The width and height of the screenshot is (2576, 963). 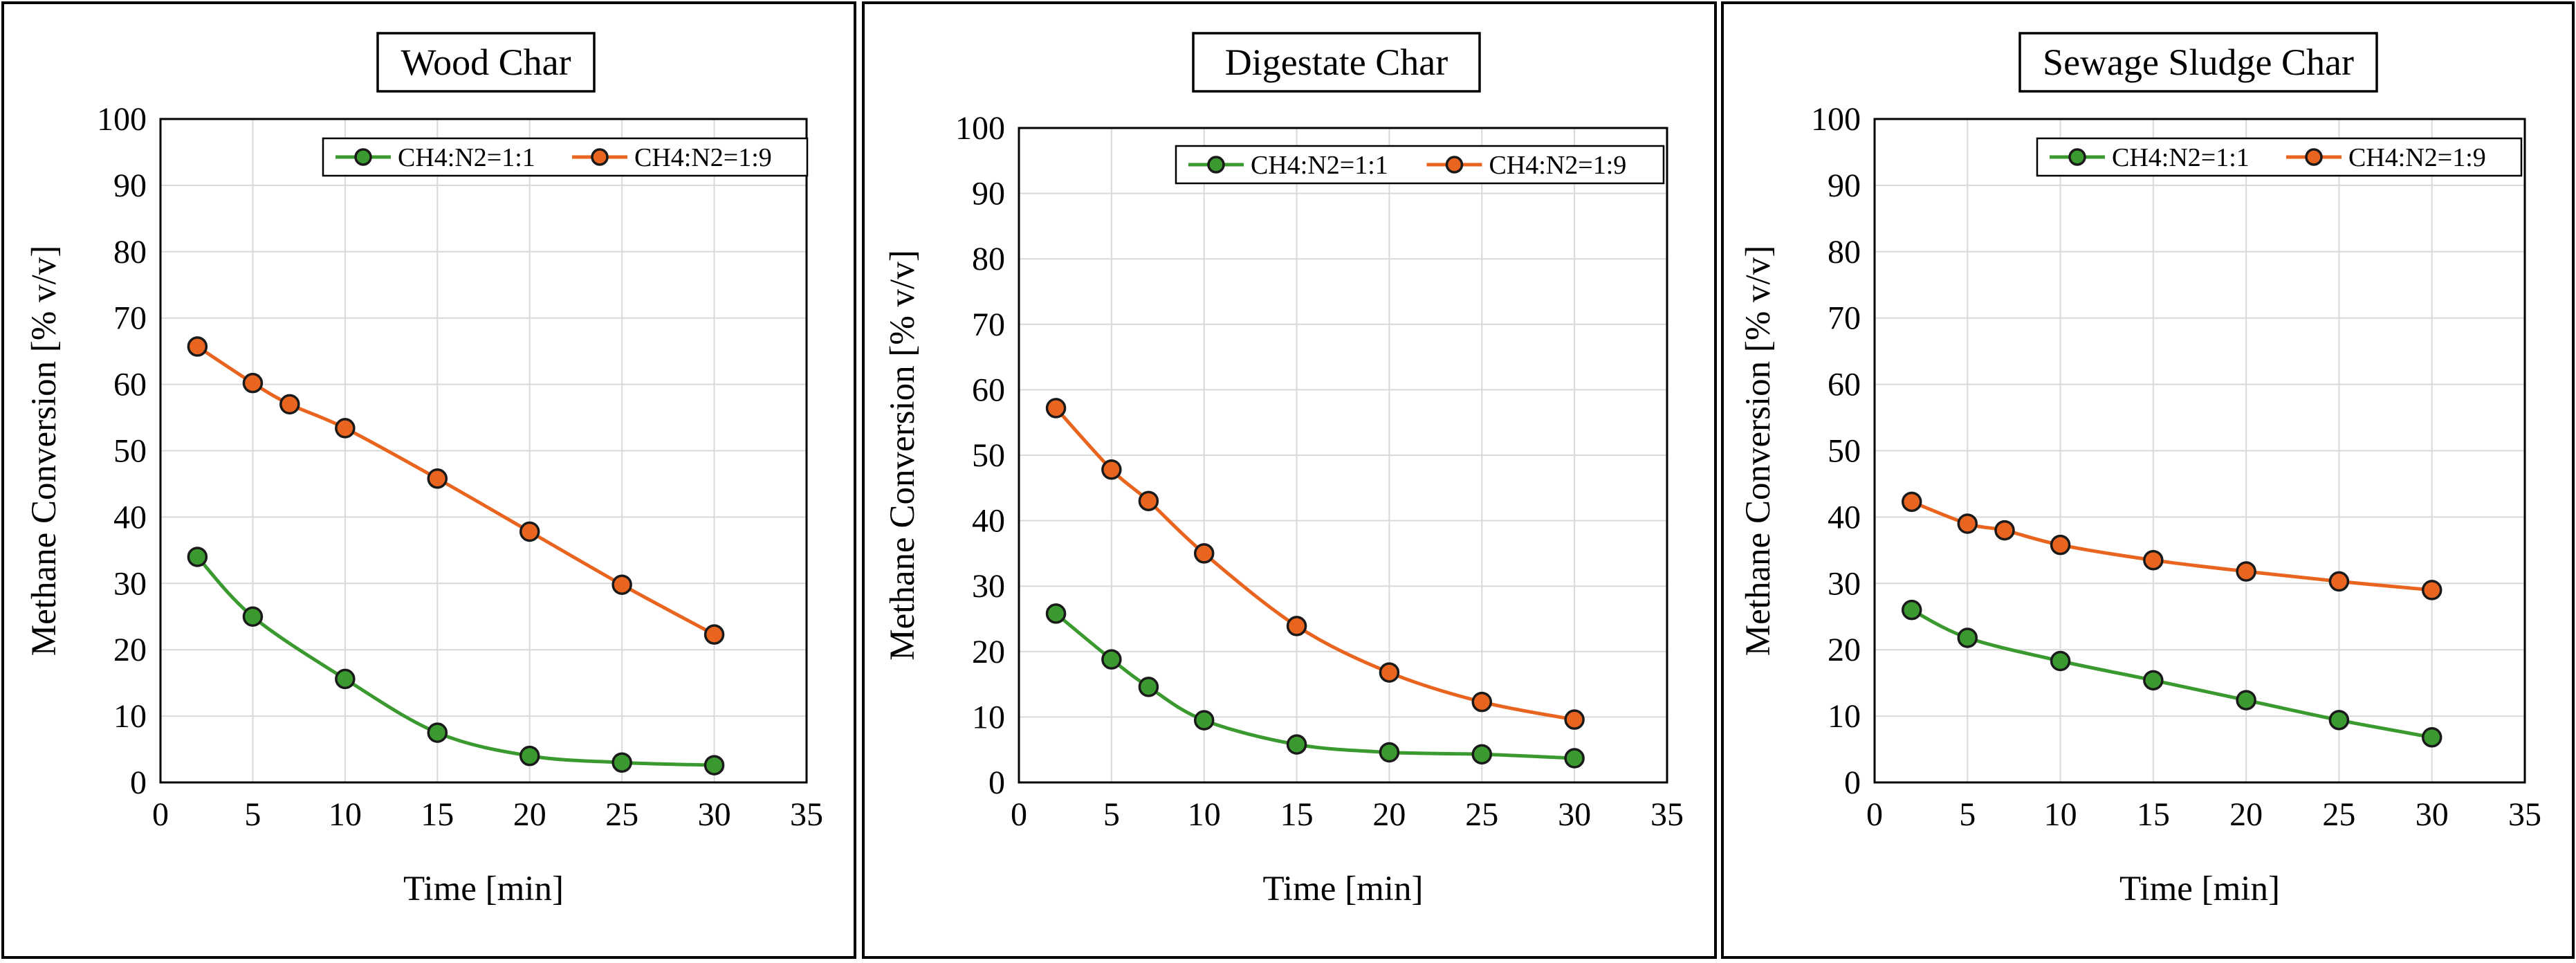 I want to click on y-tick-label: 60, so click(x=130, y=385).